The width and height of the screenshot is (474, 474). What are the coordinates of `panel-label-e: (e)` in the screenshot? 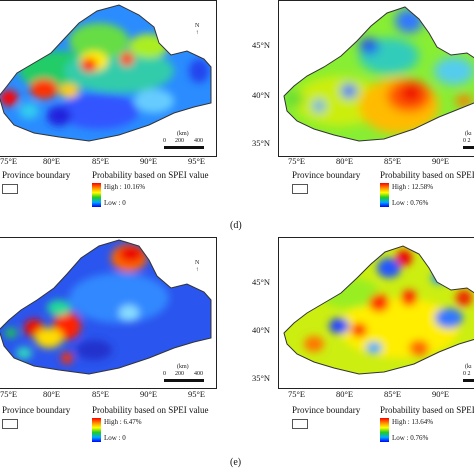 It's located at (236, 462).